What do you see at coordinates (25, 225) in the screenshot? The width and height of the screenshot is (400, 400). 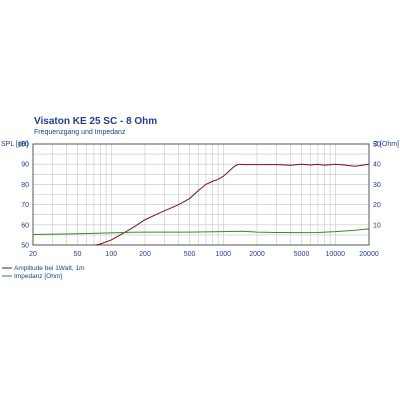 I see `y-left-tick-label: 60` at bounding box center [25, 225].